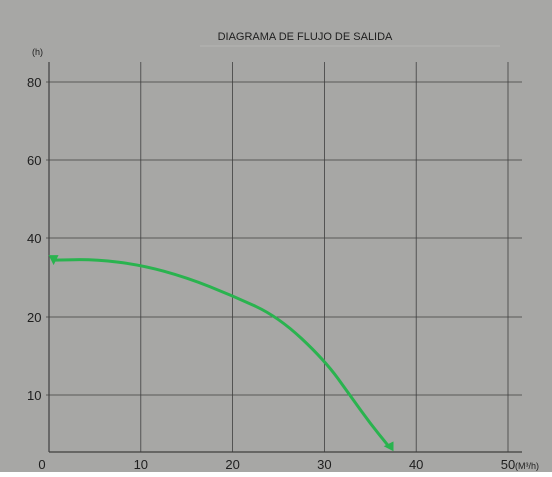  I want to click on y-tick-label-60: 60, so click(34, 160).